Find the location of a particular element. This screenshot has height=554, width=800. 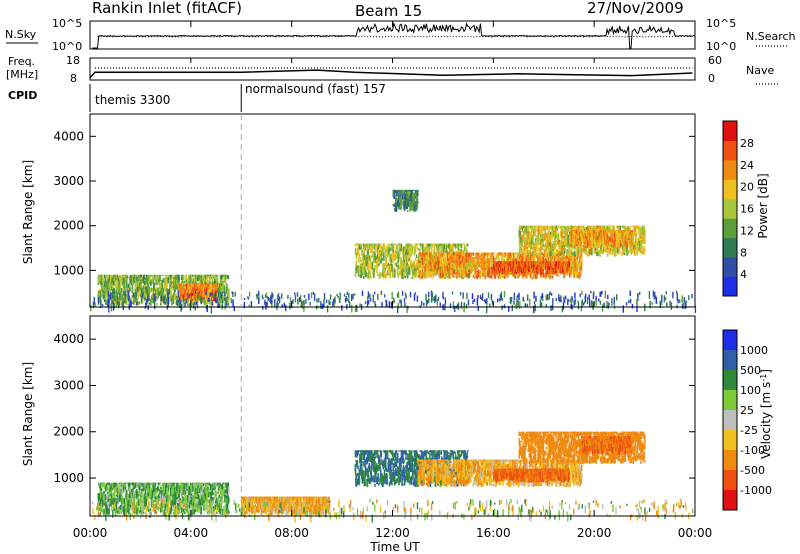

beam-label: Beam 15 is located at coordinates (388, 11).